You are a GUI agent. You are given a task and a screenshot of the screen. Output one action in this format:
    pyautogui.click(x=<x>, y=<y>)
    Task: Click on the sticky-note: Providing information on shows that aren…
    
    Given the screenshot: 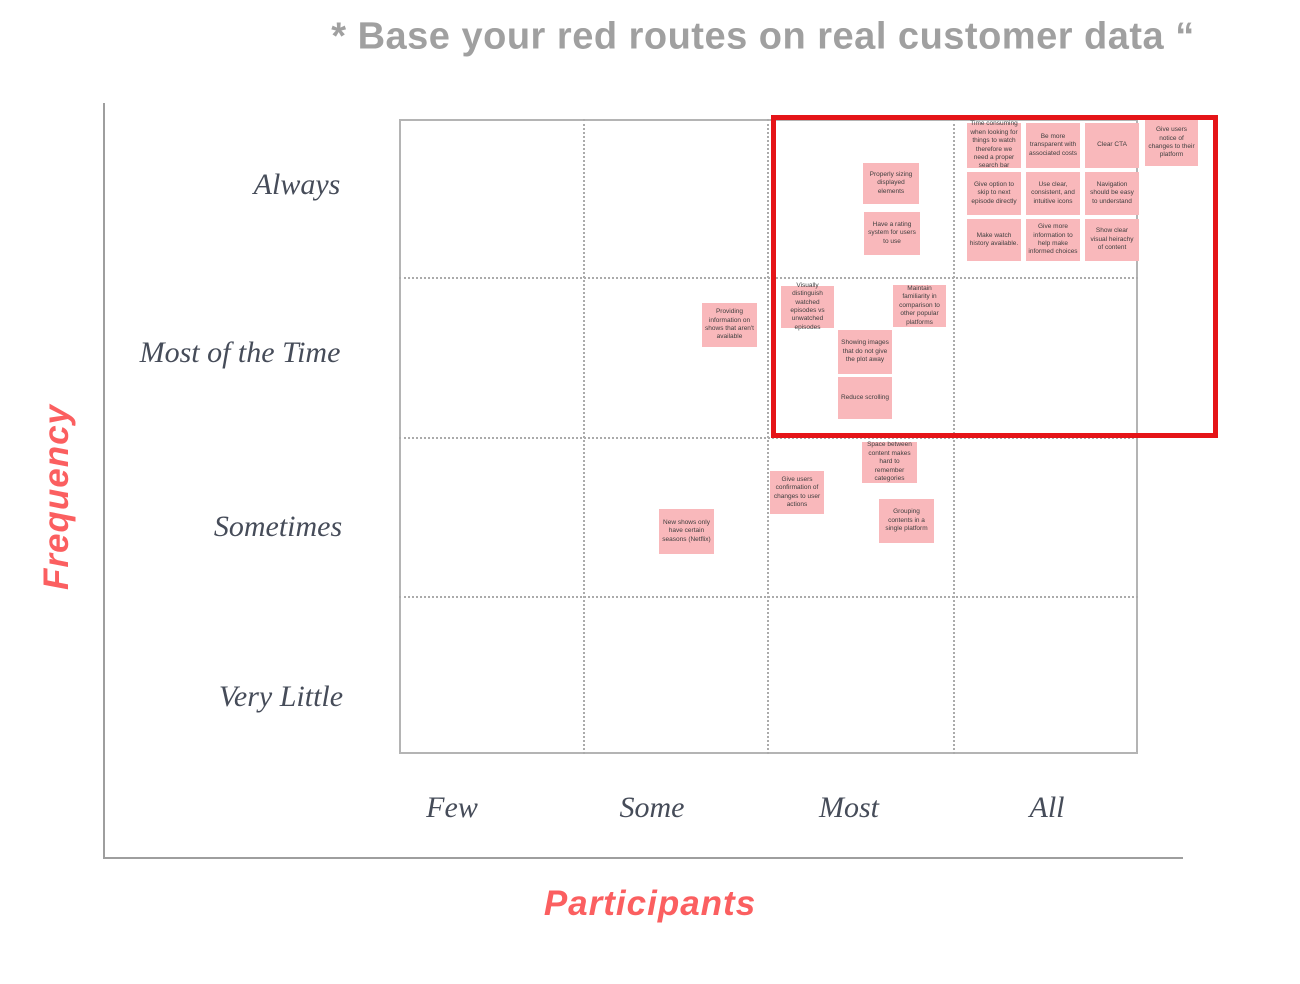 What is the action you would take?
    pyautogui.click(x=729, y=325)
    